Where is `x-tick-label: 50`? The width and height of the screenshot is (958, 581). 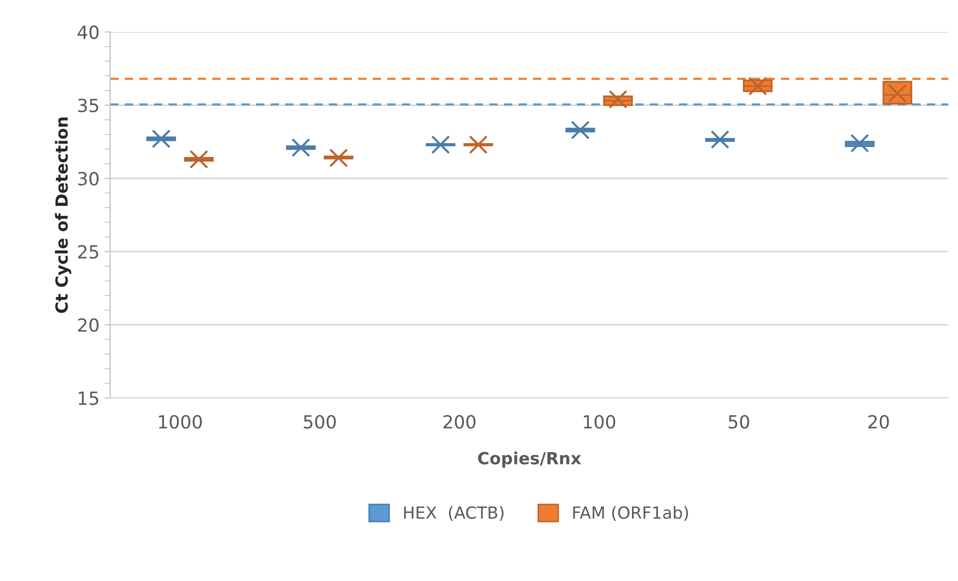 x-tick-label: 50 is located at coordinates (739, 421).